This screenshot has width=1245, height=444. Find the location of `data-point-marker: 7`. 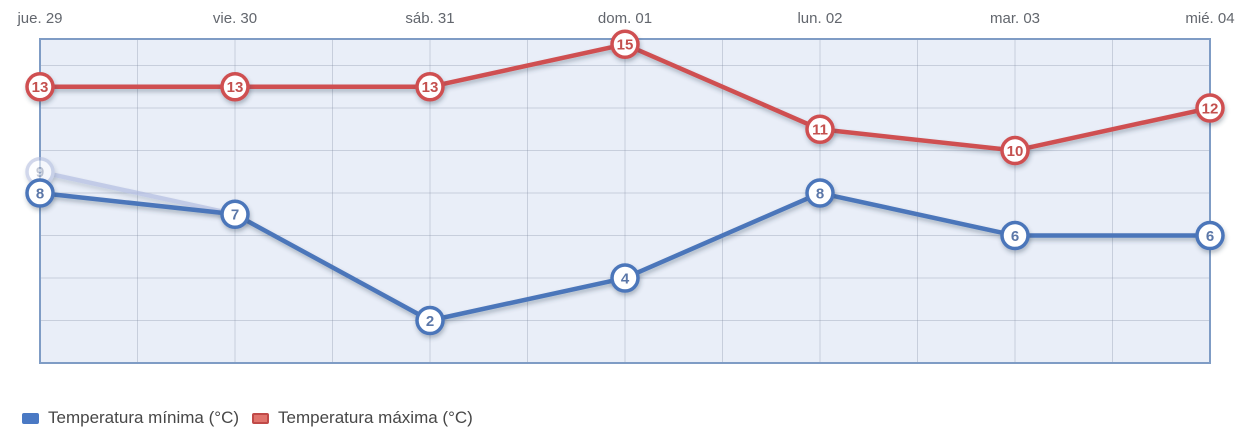

data-point-marker: 7 is located at coordinates (235, 214).